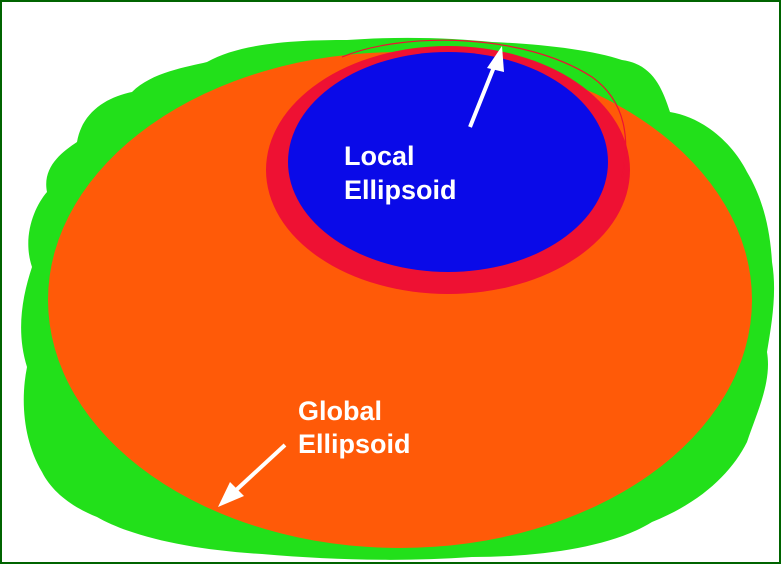 This screenshot has height=566, width=781. Describe the element at coordinates (483, 94) in the screenshot. I see `arrow-local-shaft` at that location.